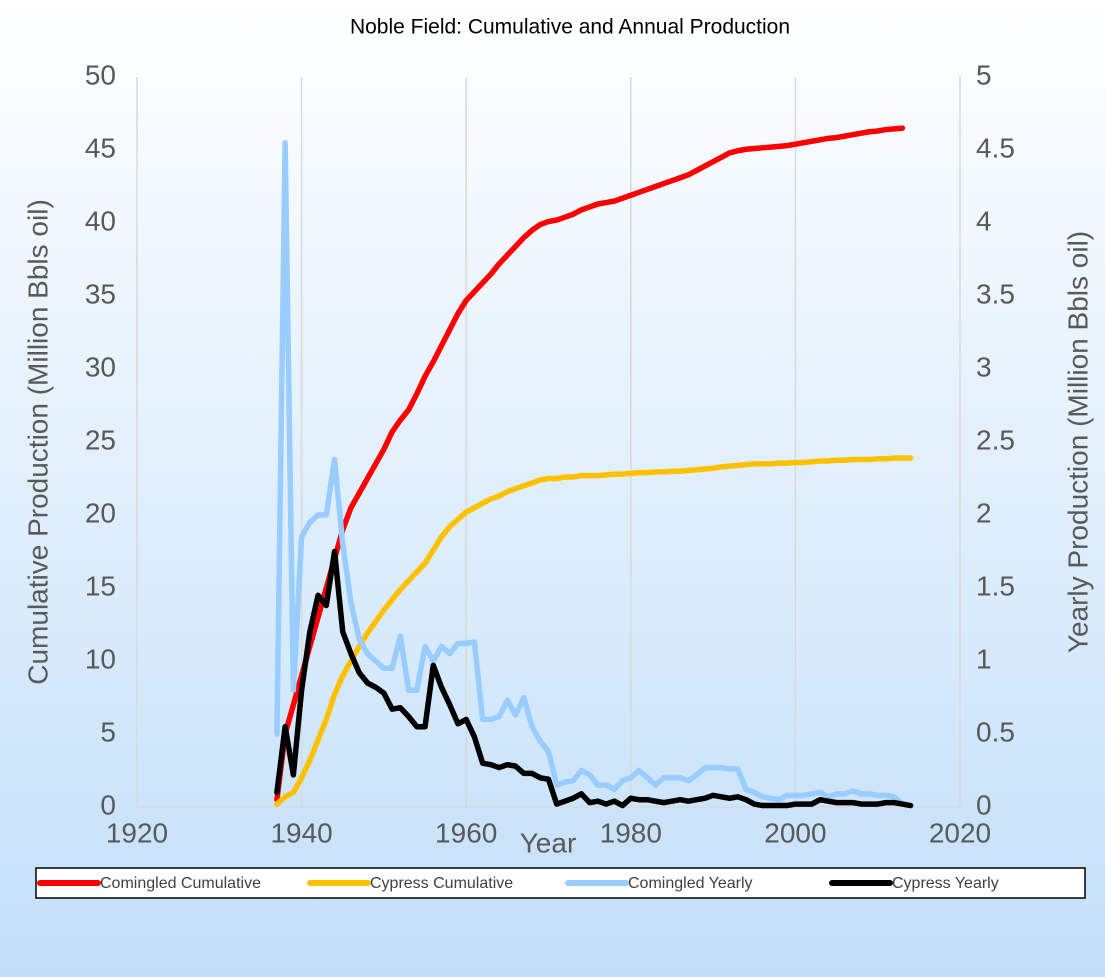 The image size is (1105, 977). Describe the element at coordinates (995, 293) in the screenshot. I see `y2-tick-label: 3.5` at that location.